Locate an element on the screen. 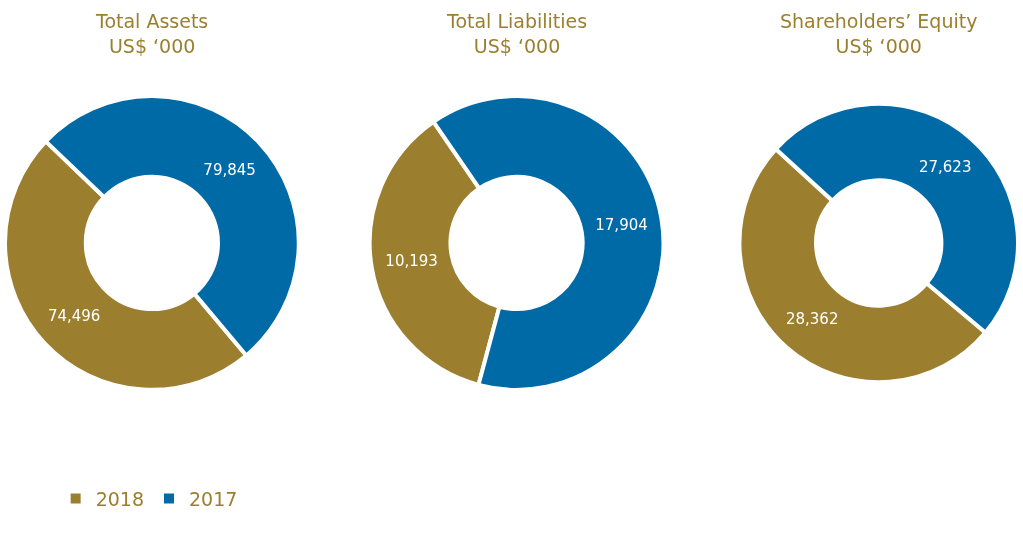  chart-title: Total Assets is located at coordinates (152, 21).